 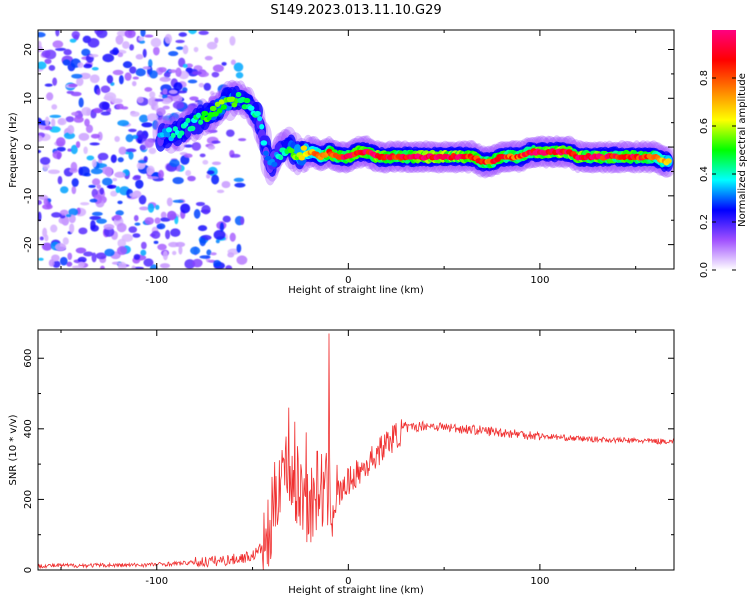 What do you see at coordinates (704, 270) in the screenshot?
I see `colorbar-tick-label: 0.0` at bounding box center [704, 270].